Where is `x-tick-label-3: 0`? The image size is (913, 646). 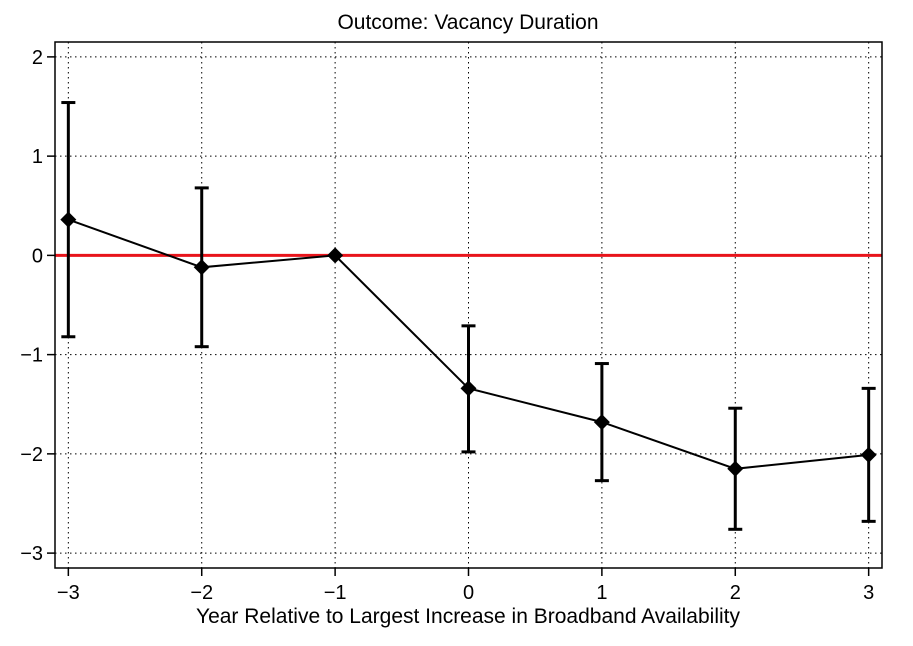
x-tick-label-3: 0 is located at coordinates (468, 593).